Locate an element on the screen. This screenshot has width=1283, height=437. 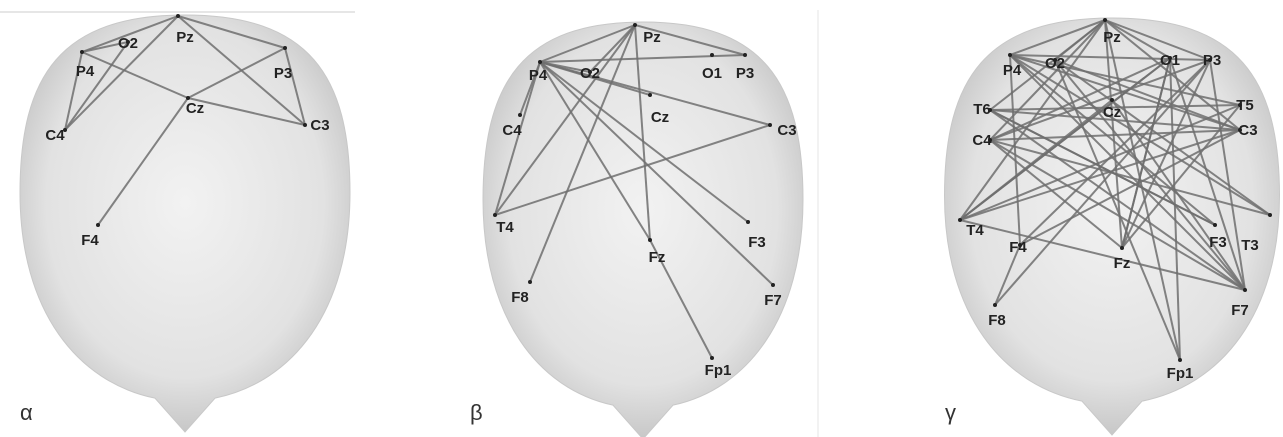
electrode-label: C4 is located at coordinates (55, 135).